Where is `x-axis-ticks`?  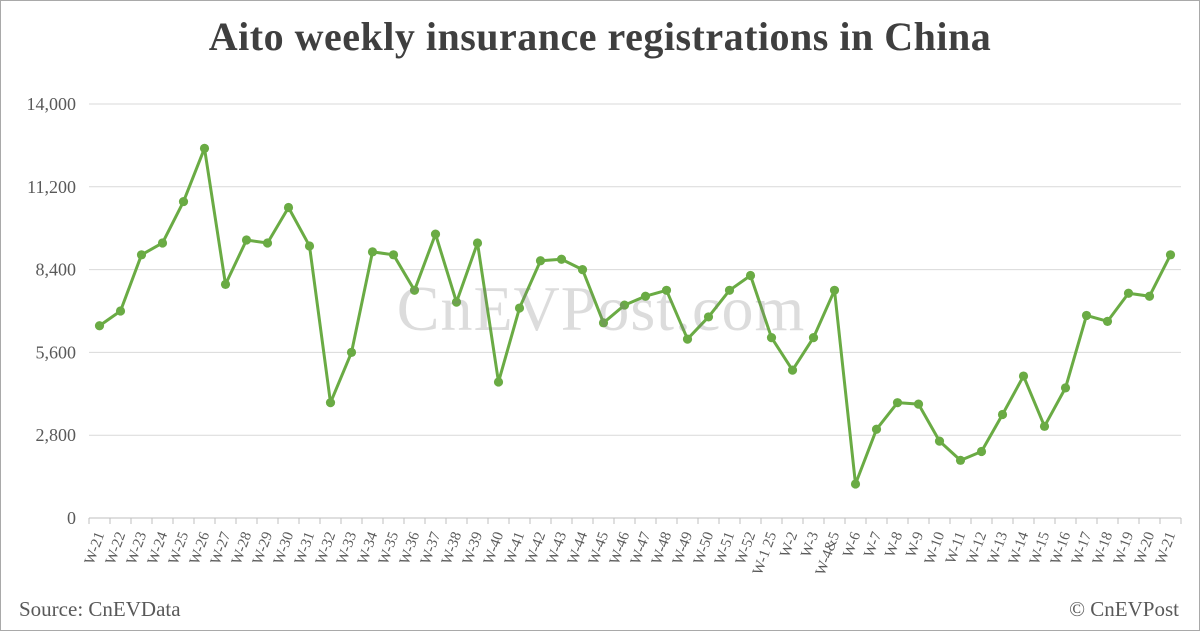 x-axis-ticks is located at coordinates (635, 521).